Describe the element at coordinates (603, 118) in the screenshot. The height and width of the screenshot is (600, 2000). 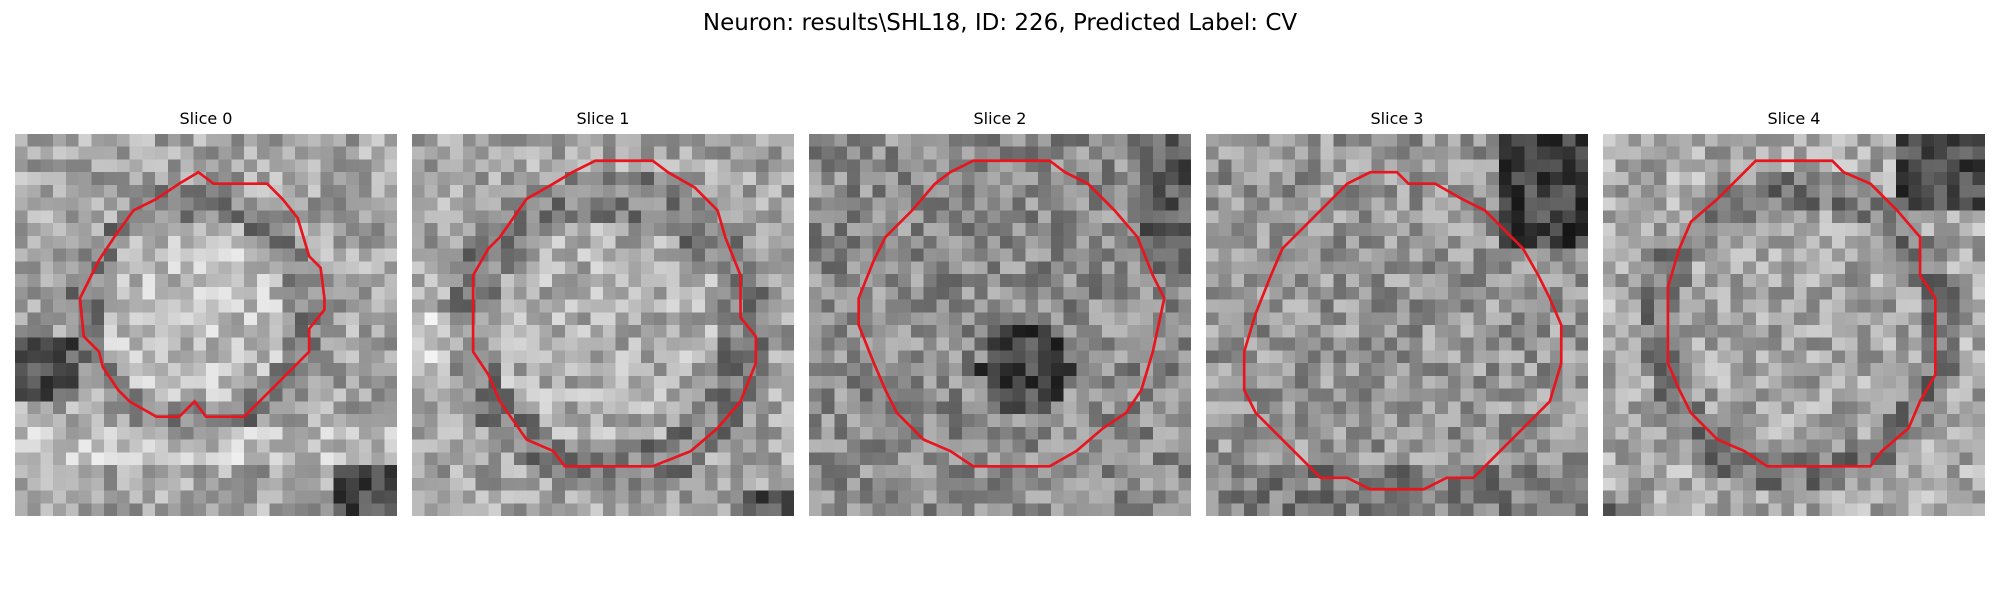
I see `slice-title: Slice 1` at that location.